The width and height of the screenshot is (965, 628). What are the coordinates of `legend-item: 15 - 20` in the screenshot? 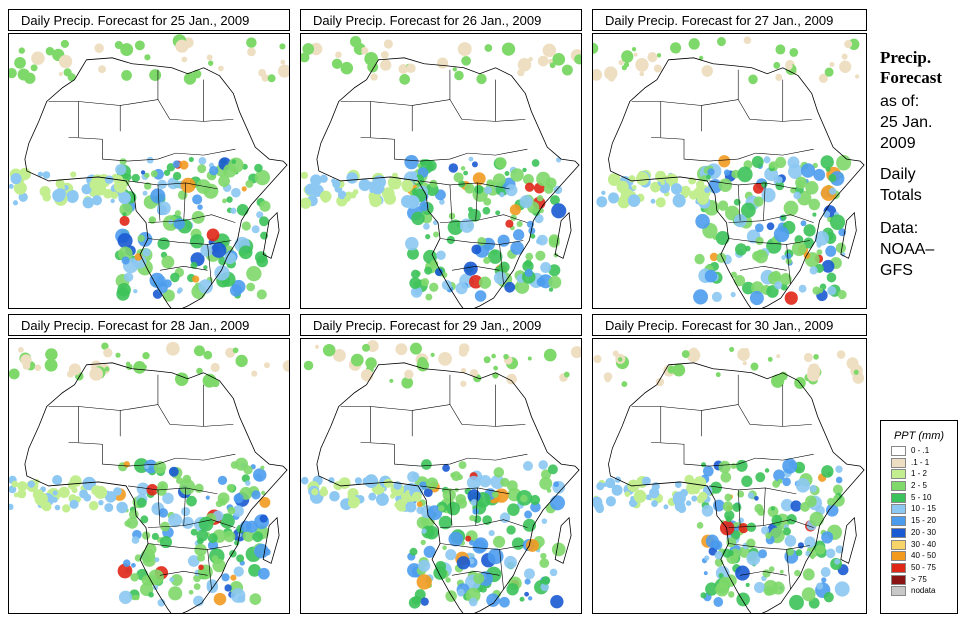 It's located at (919, 522).